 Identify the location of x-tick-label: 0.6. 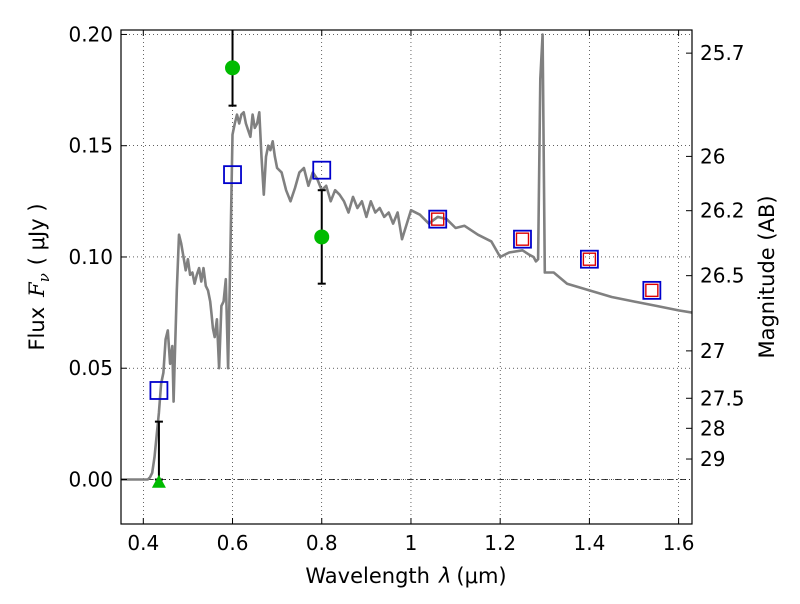
(233, 543).